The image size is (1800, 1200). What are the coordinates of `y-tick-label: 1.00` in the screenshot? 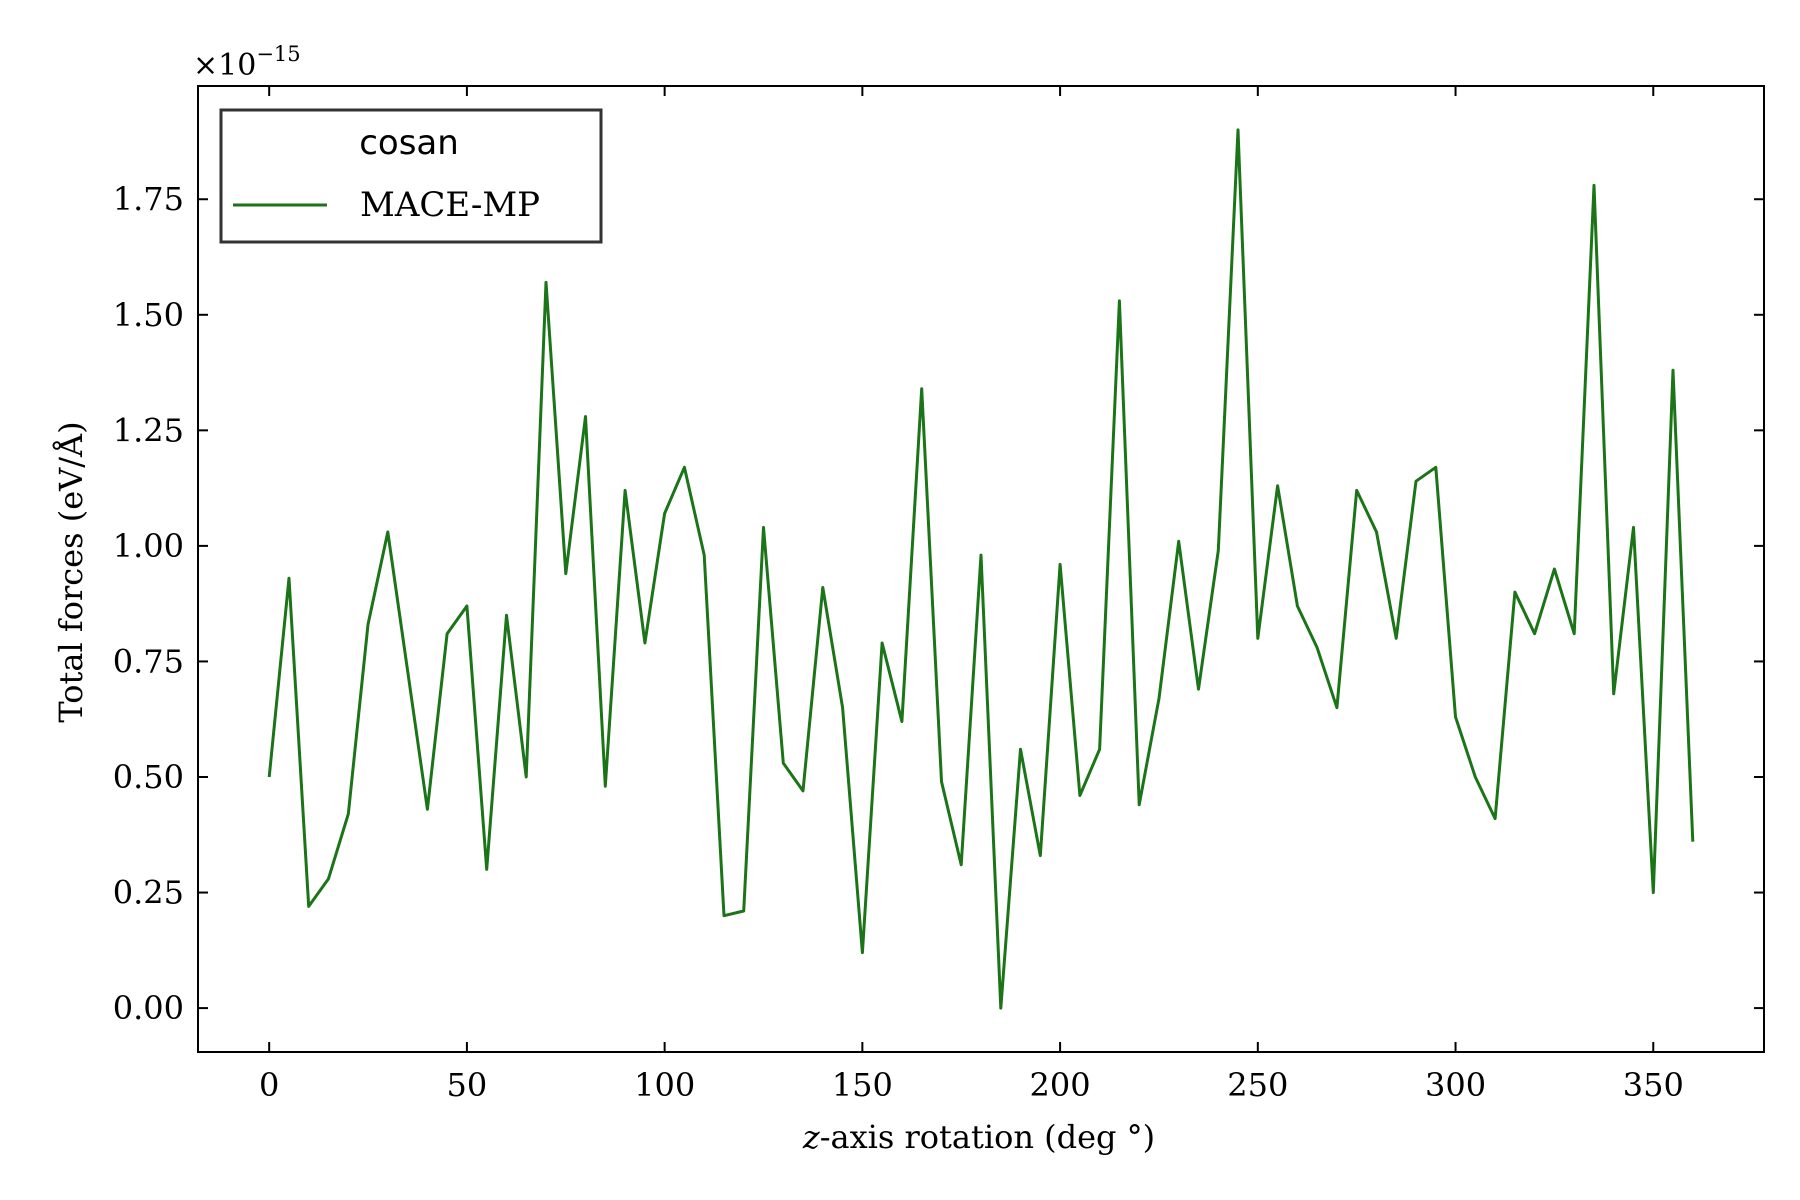 It's located at (148, 546).